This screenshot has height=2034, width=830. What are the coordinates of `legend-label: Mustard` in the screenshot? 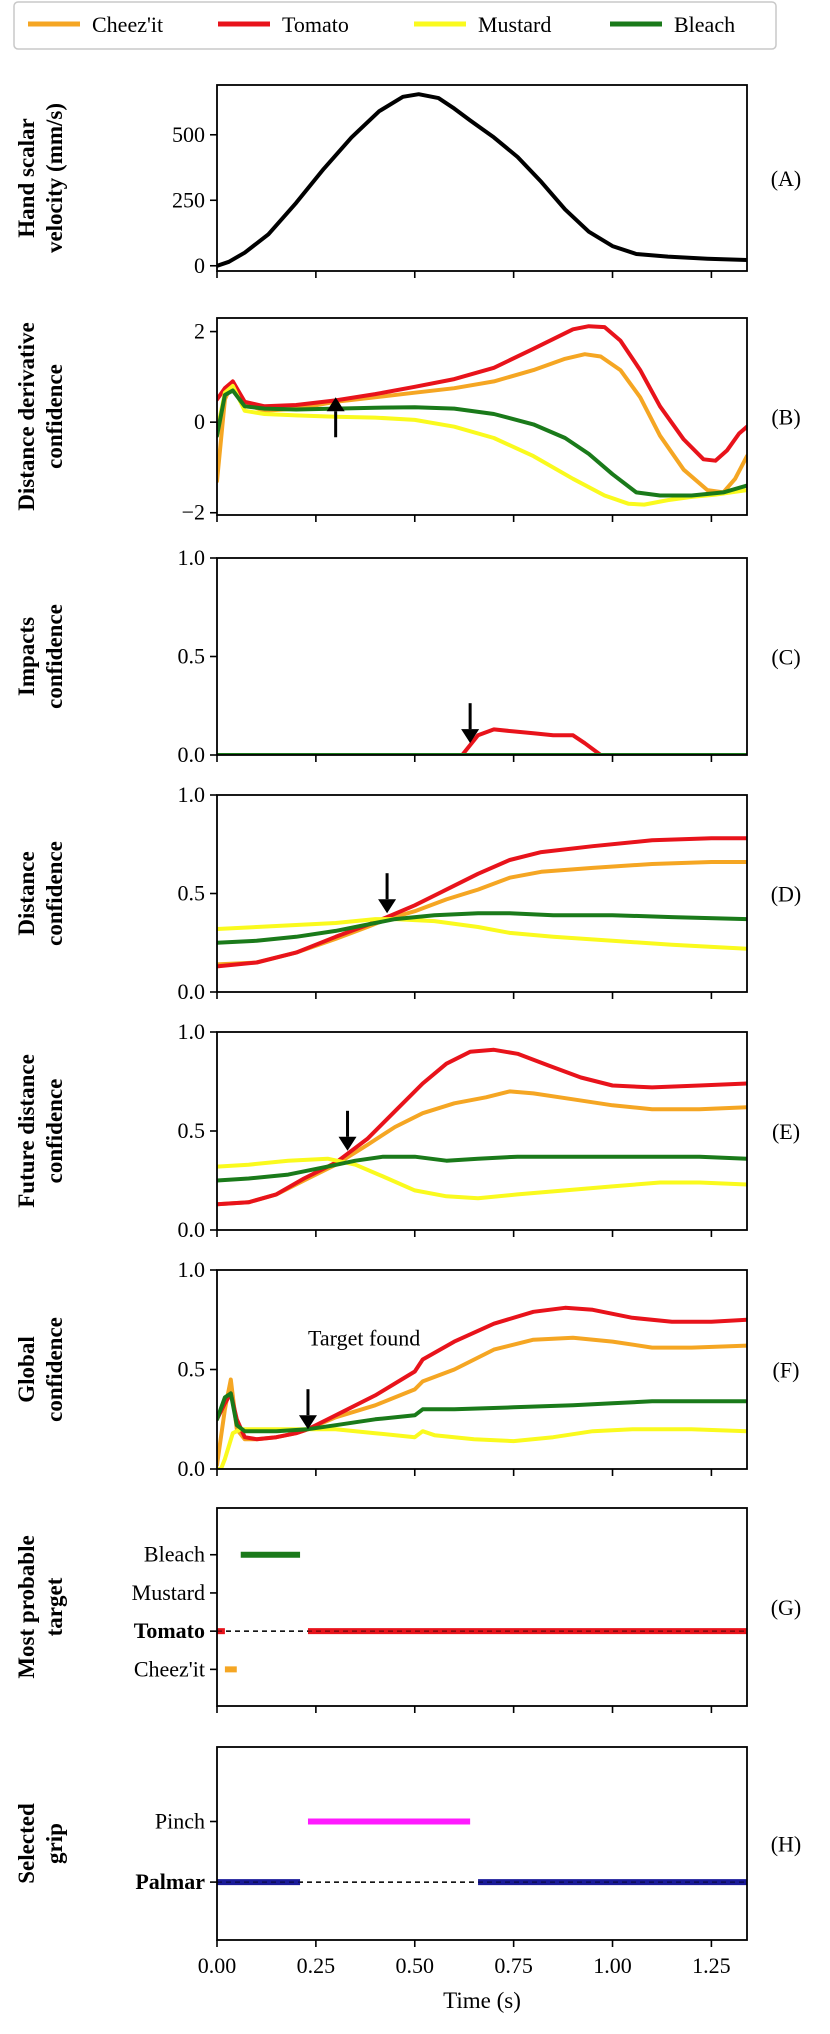 It's located at (514, 24).